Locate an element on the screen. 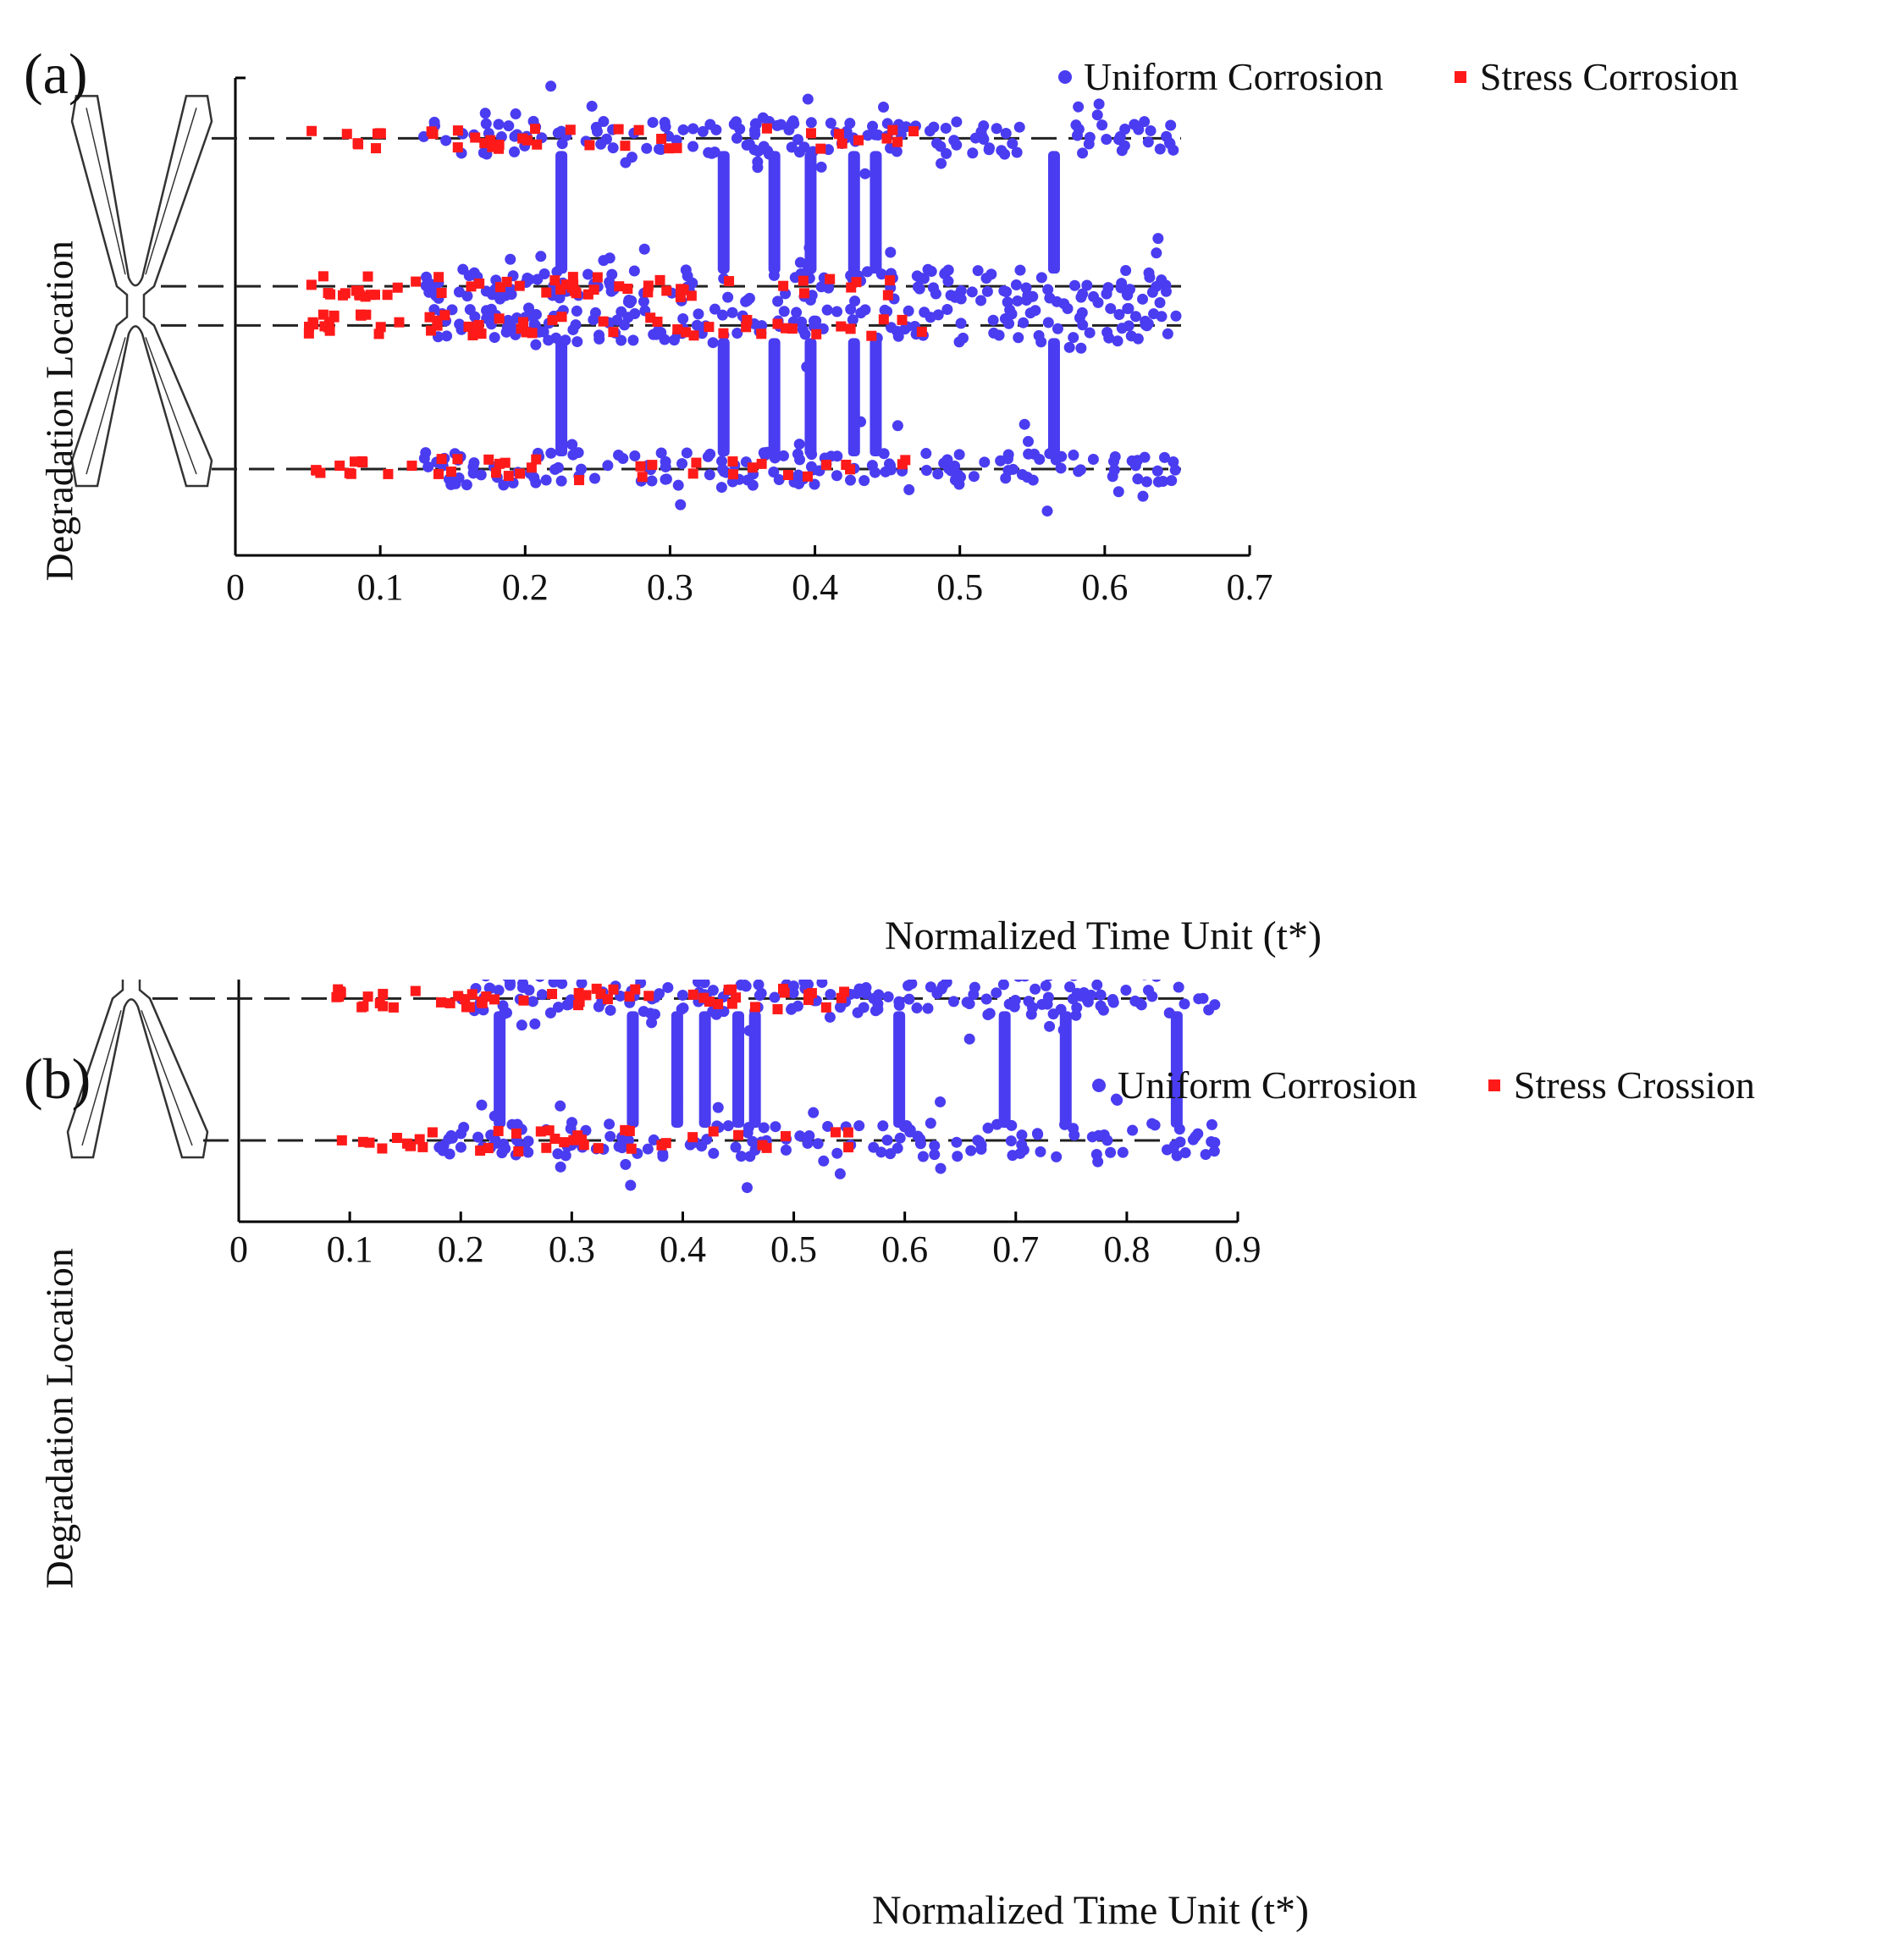 Image resolution: width=1877 pixels, height=1960 pixels. series-uniform-corrosion is located at coordinates (800, 298).